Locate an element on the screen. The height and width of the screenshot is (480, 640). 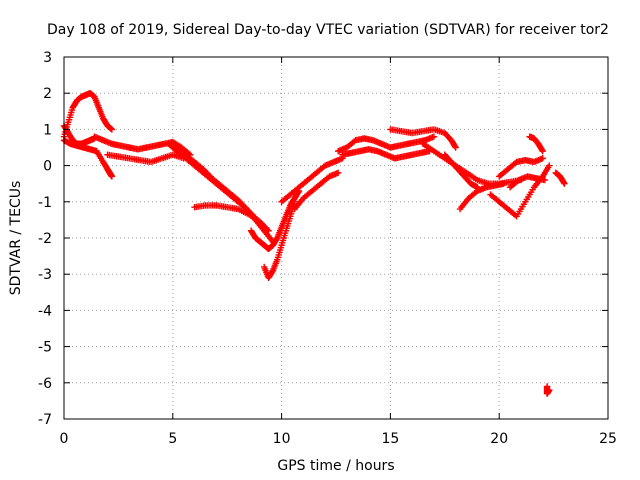
series-track-w is located at coordinates (560, 178).